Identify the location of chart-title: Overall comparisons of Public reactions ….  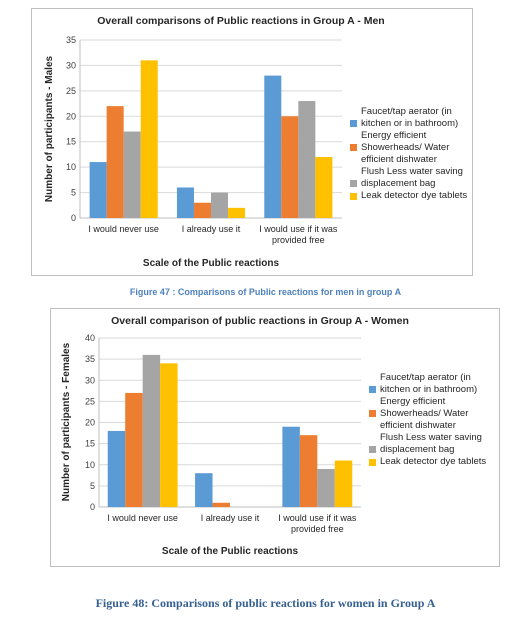
(240, 21).